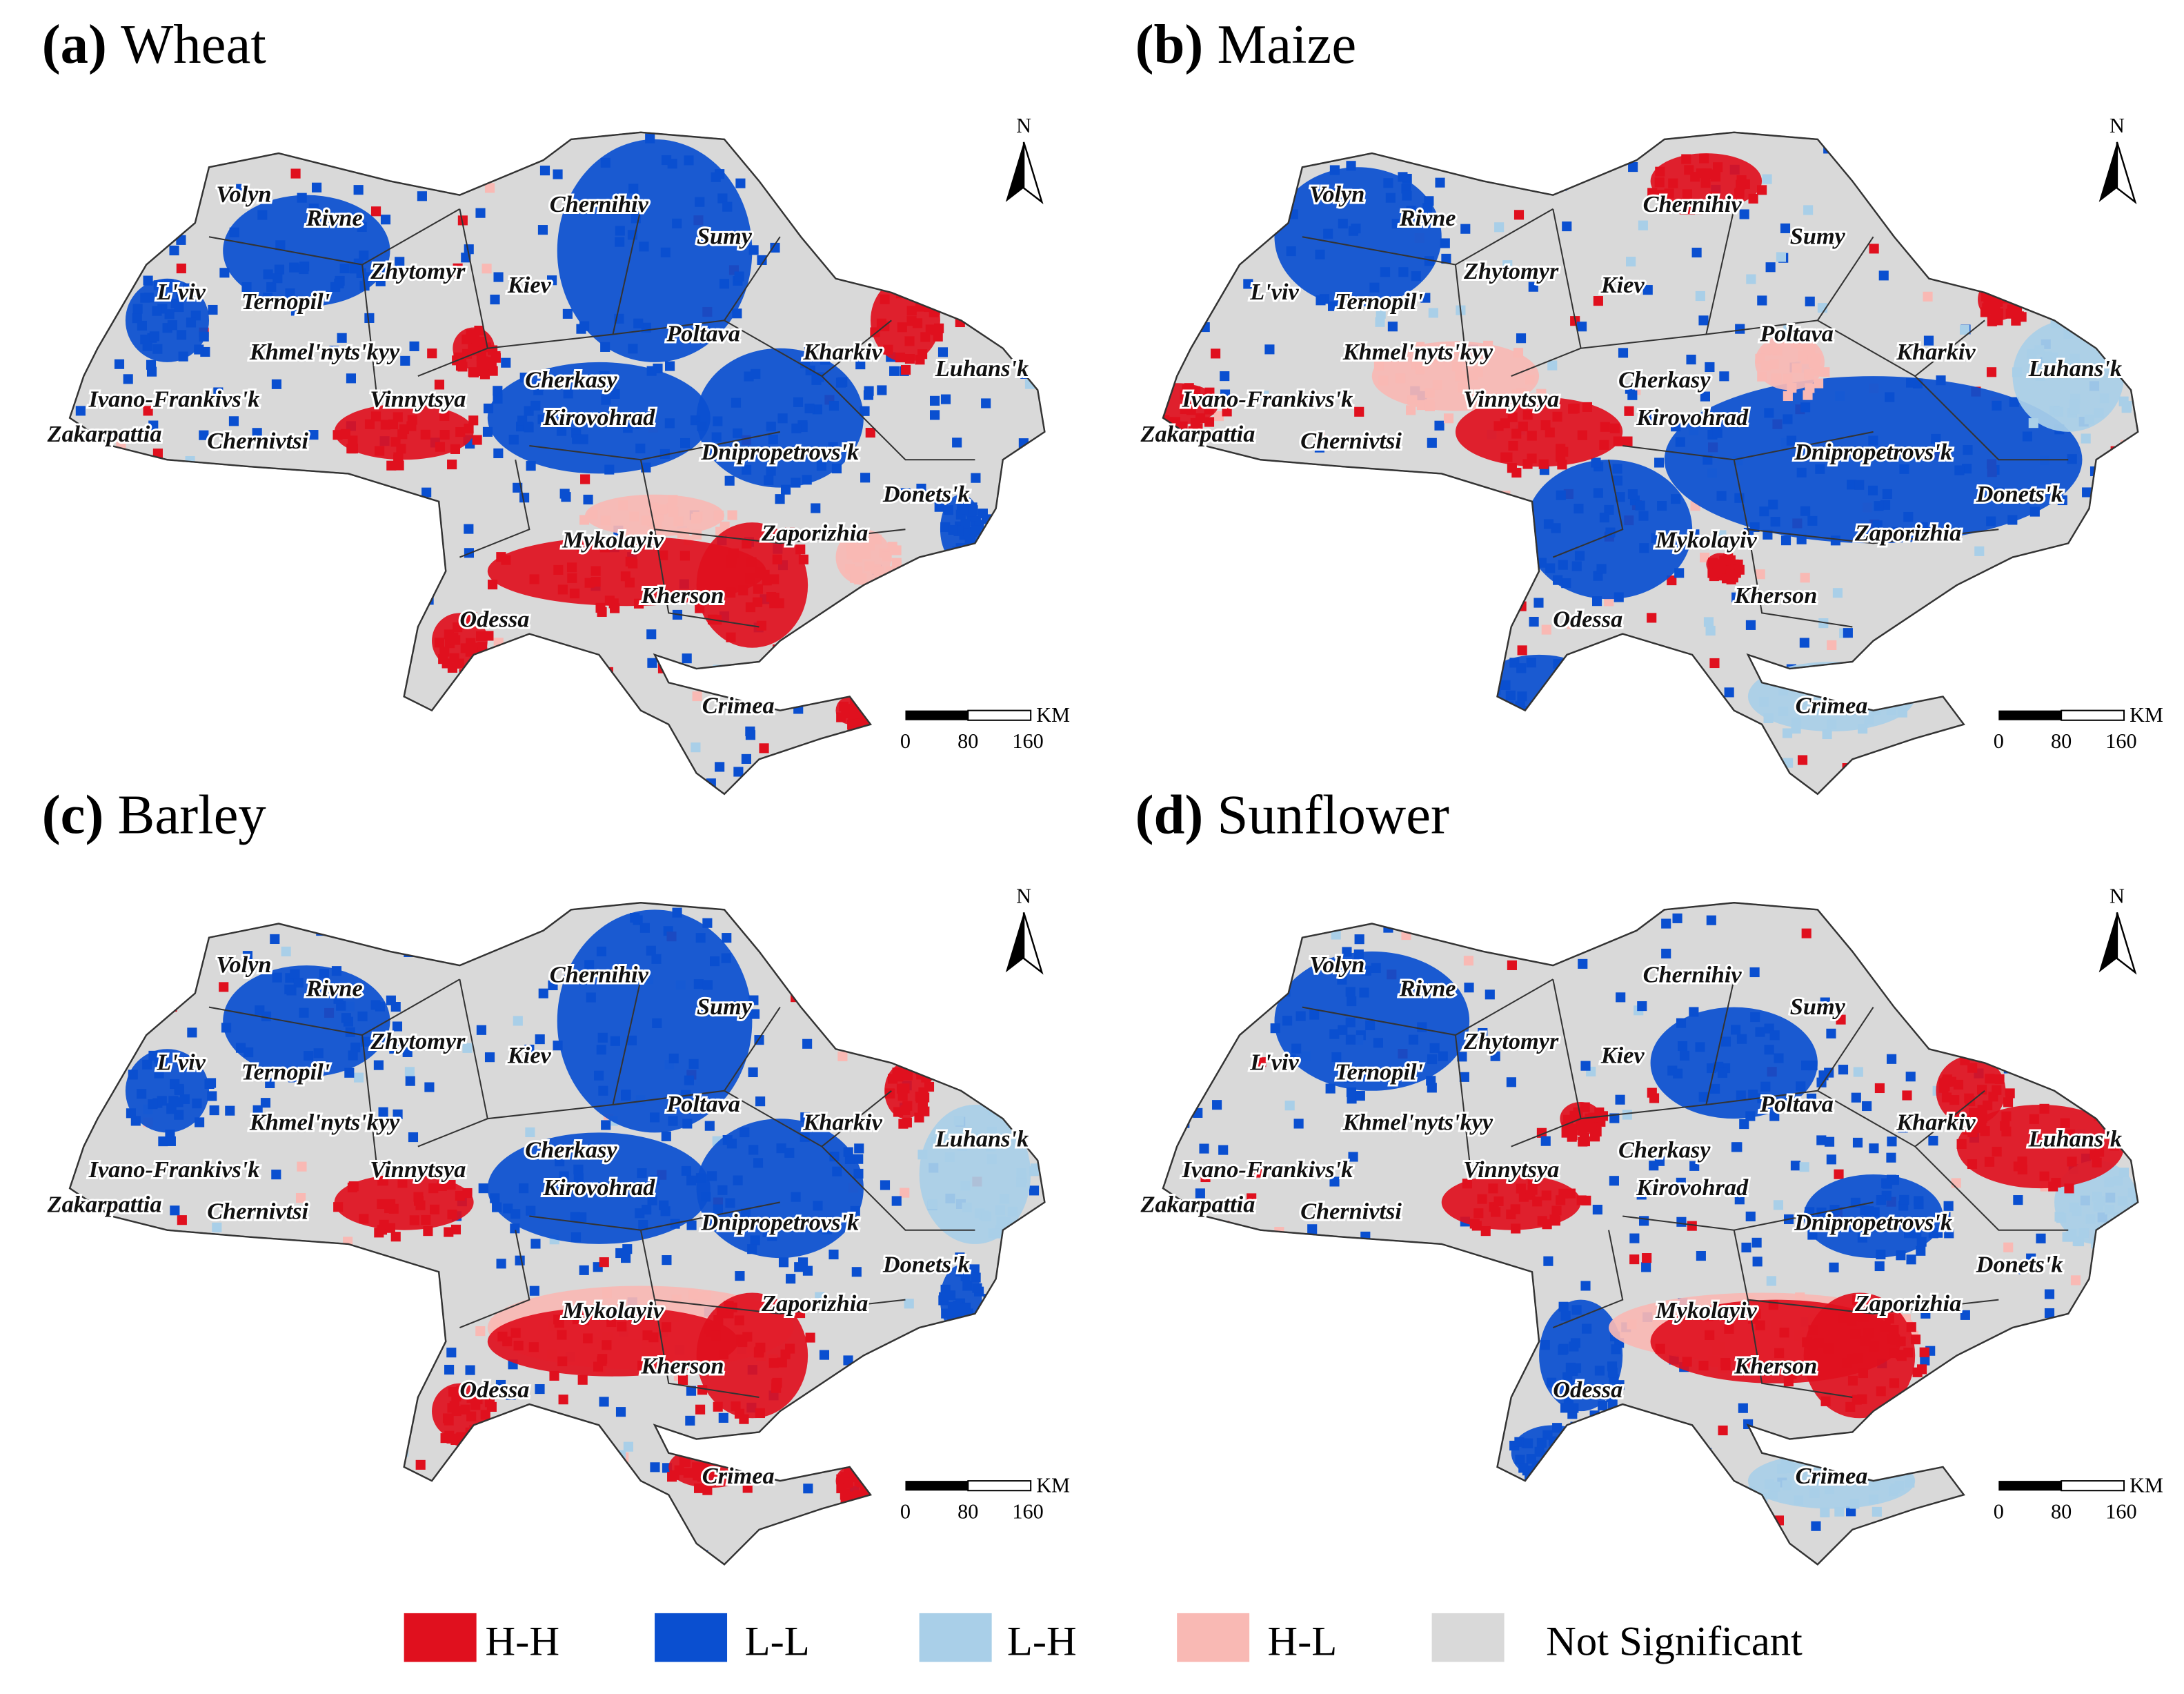 The image size is (2184, 1694). What do you see at coordinates (1333, 814) in the screenshot?
I see `panel-crop: Sunflower` at bounding box center [1333, 814].